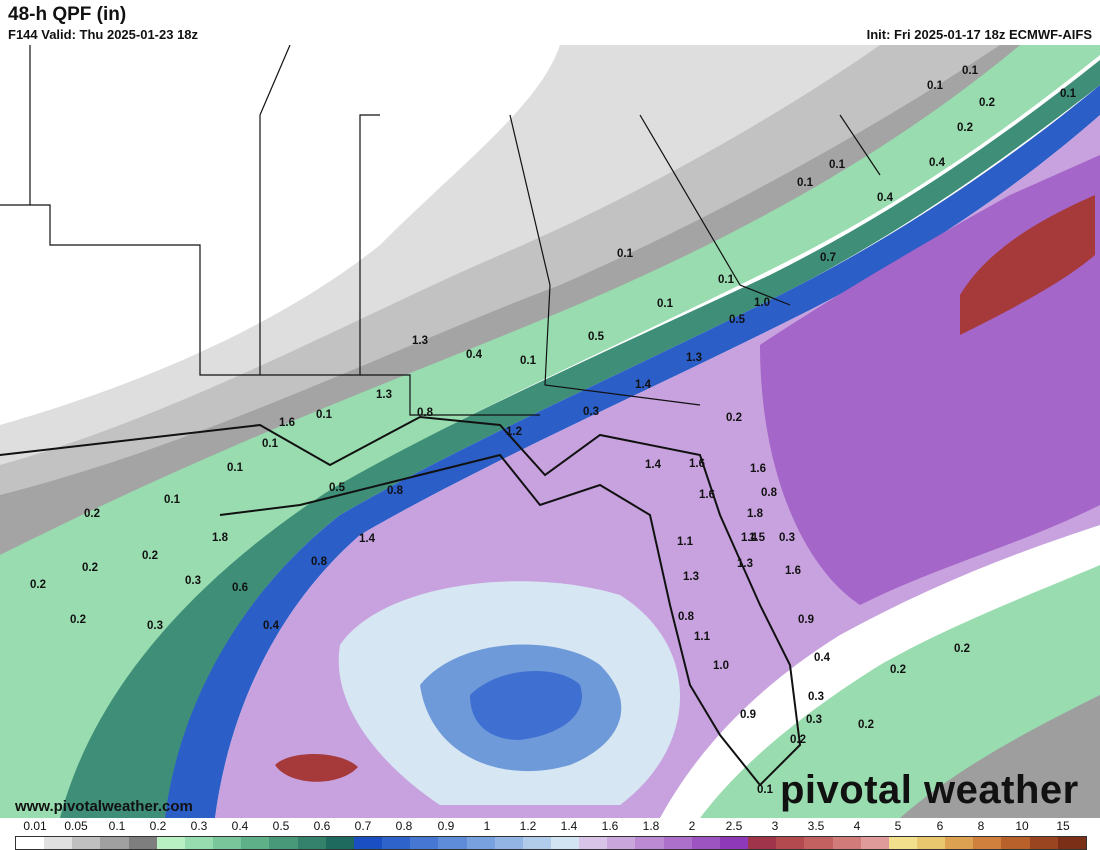 The image size is (1100, 850). Describe the element at coordinates (404, 826) in the screenshot. I see `colorbar-tick-label: 0.8` at that location.